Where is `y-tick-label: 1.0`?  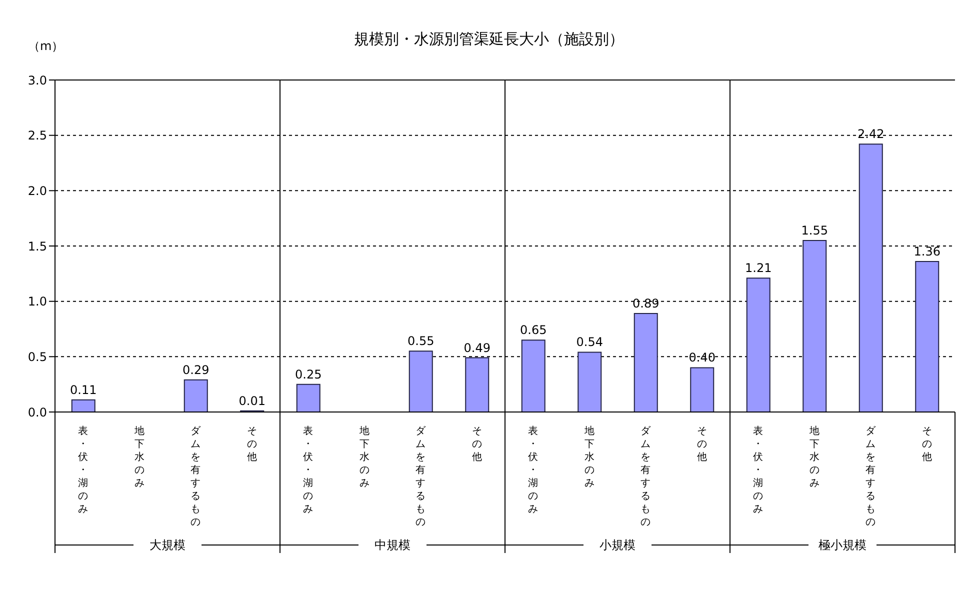 y-tick-label: 1.0 is located at coordinates (37, 301).